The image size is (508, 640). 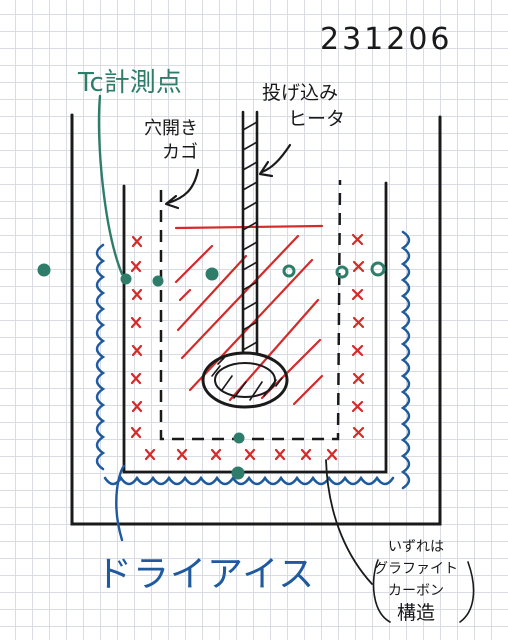 I want to click on cage-label-line-1: 穴開き, so click(x=171, y=128).